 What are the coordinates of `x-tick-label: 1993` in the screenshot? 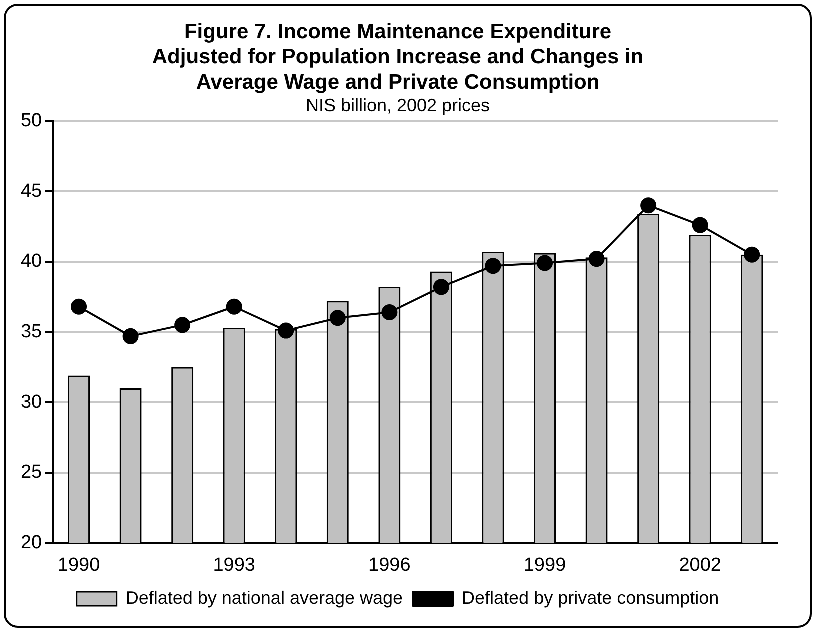 It's located at (234, 565).